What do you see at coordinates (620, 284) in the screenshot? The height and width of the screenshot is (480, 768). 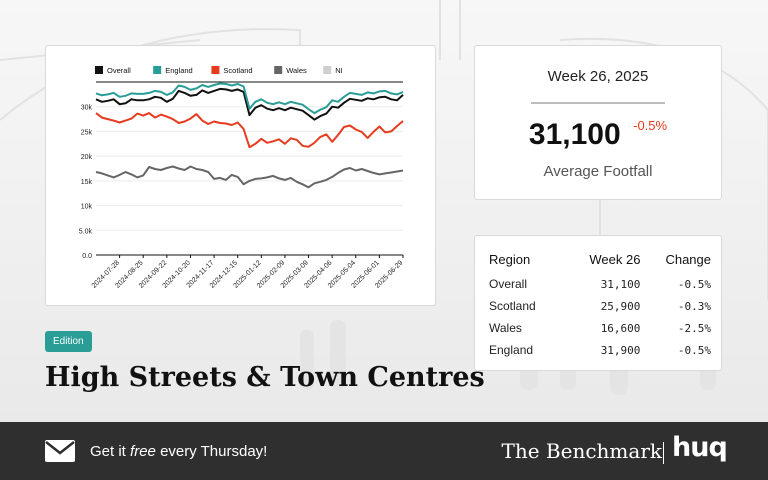 I see `row-week-value: 31,100` at bounding box center [620, 284].